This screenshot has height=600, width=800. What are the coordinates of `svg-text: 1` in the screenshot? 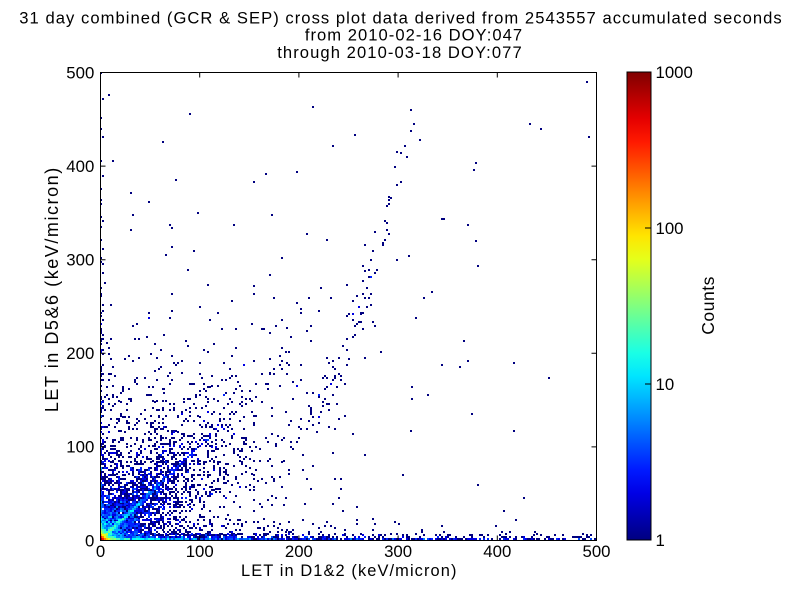 It's located at (660, 540).